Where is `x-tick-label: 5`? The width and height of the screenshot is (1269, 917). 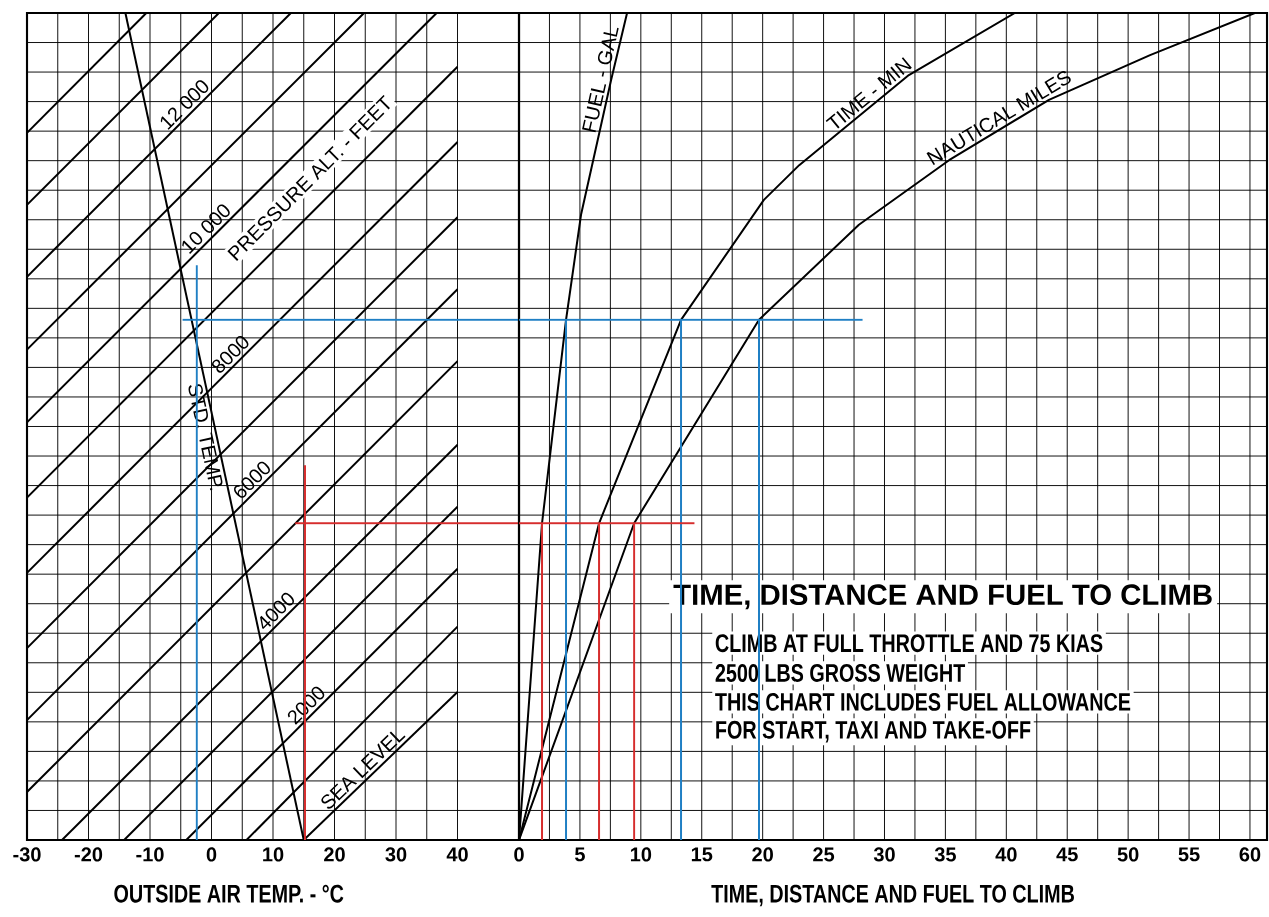
x-tick-label: 5 is located at coordinates (579, 854).